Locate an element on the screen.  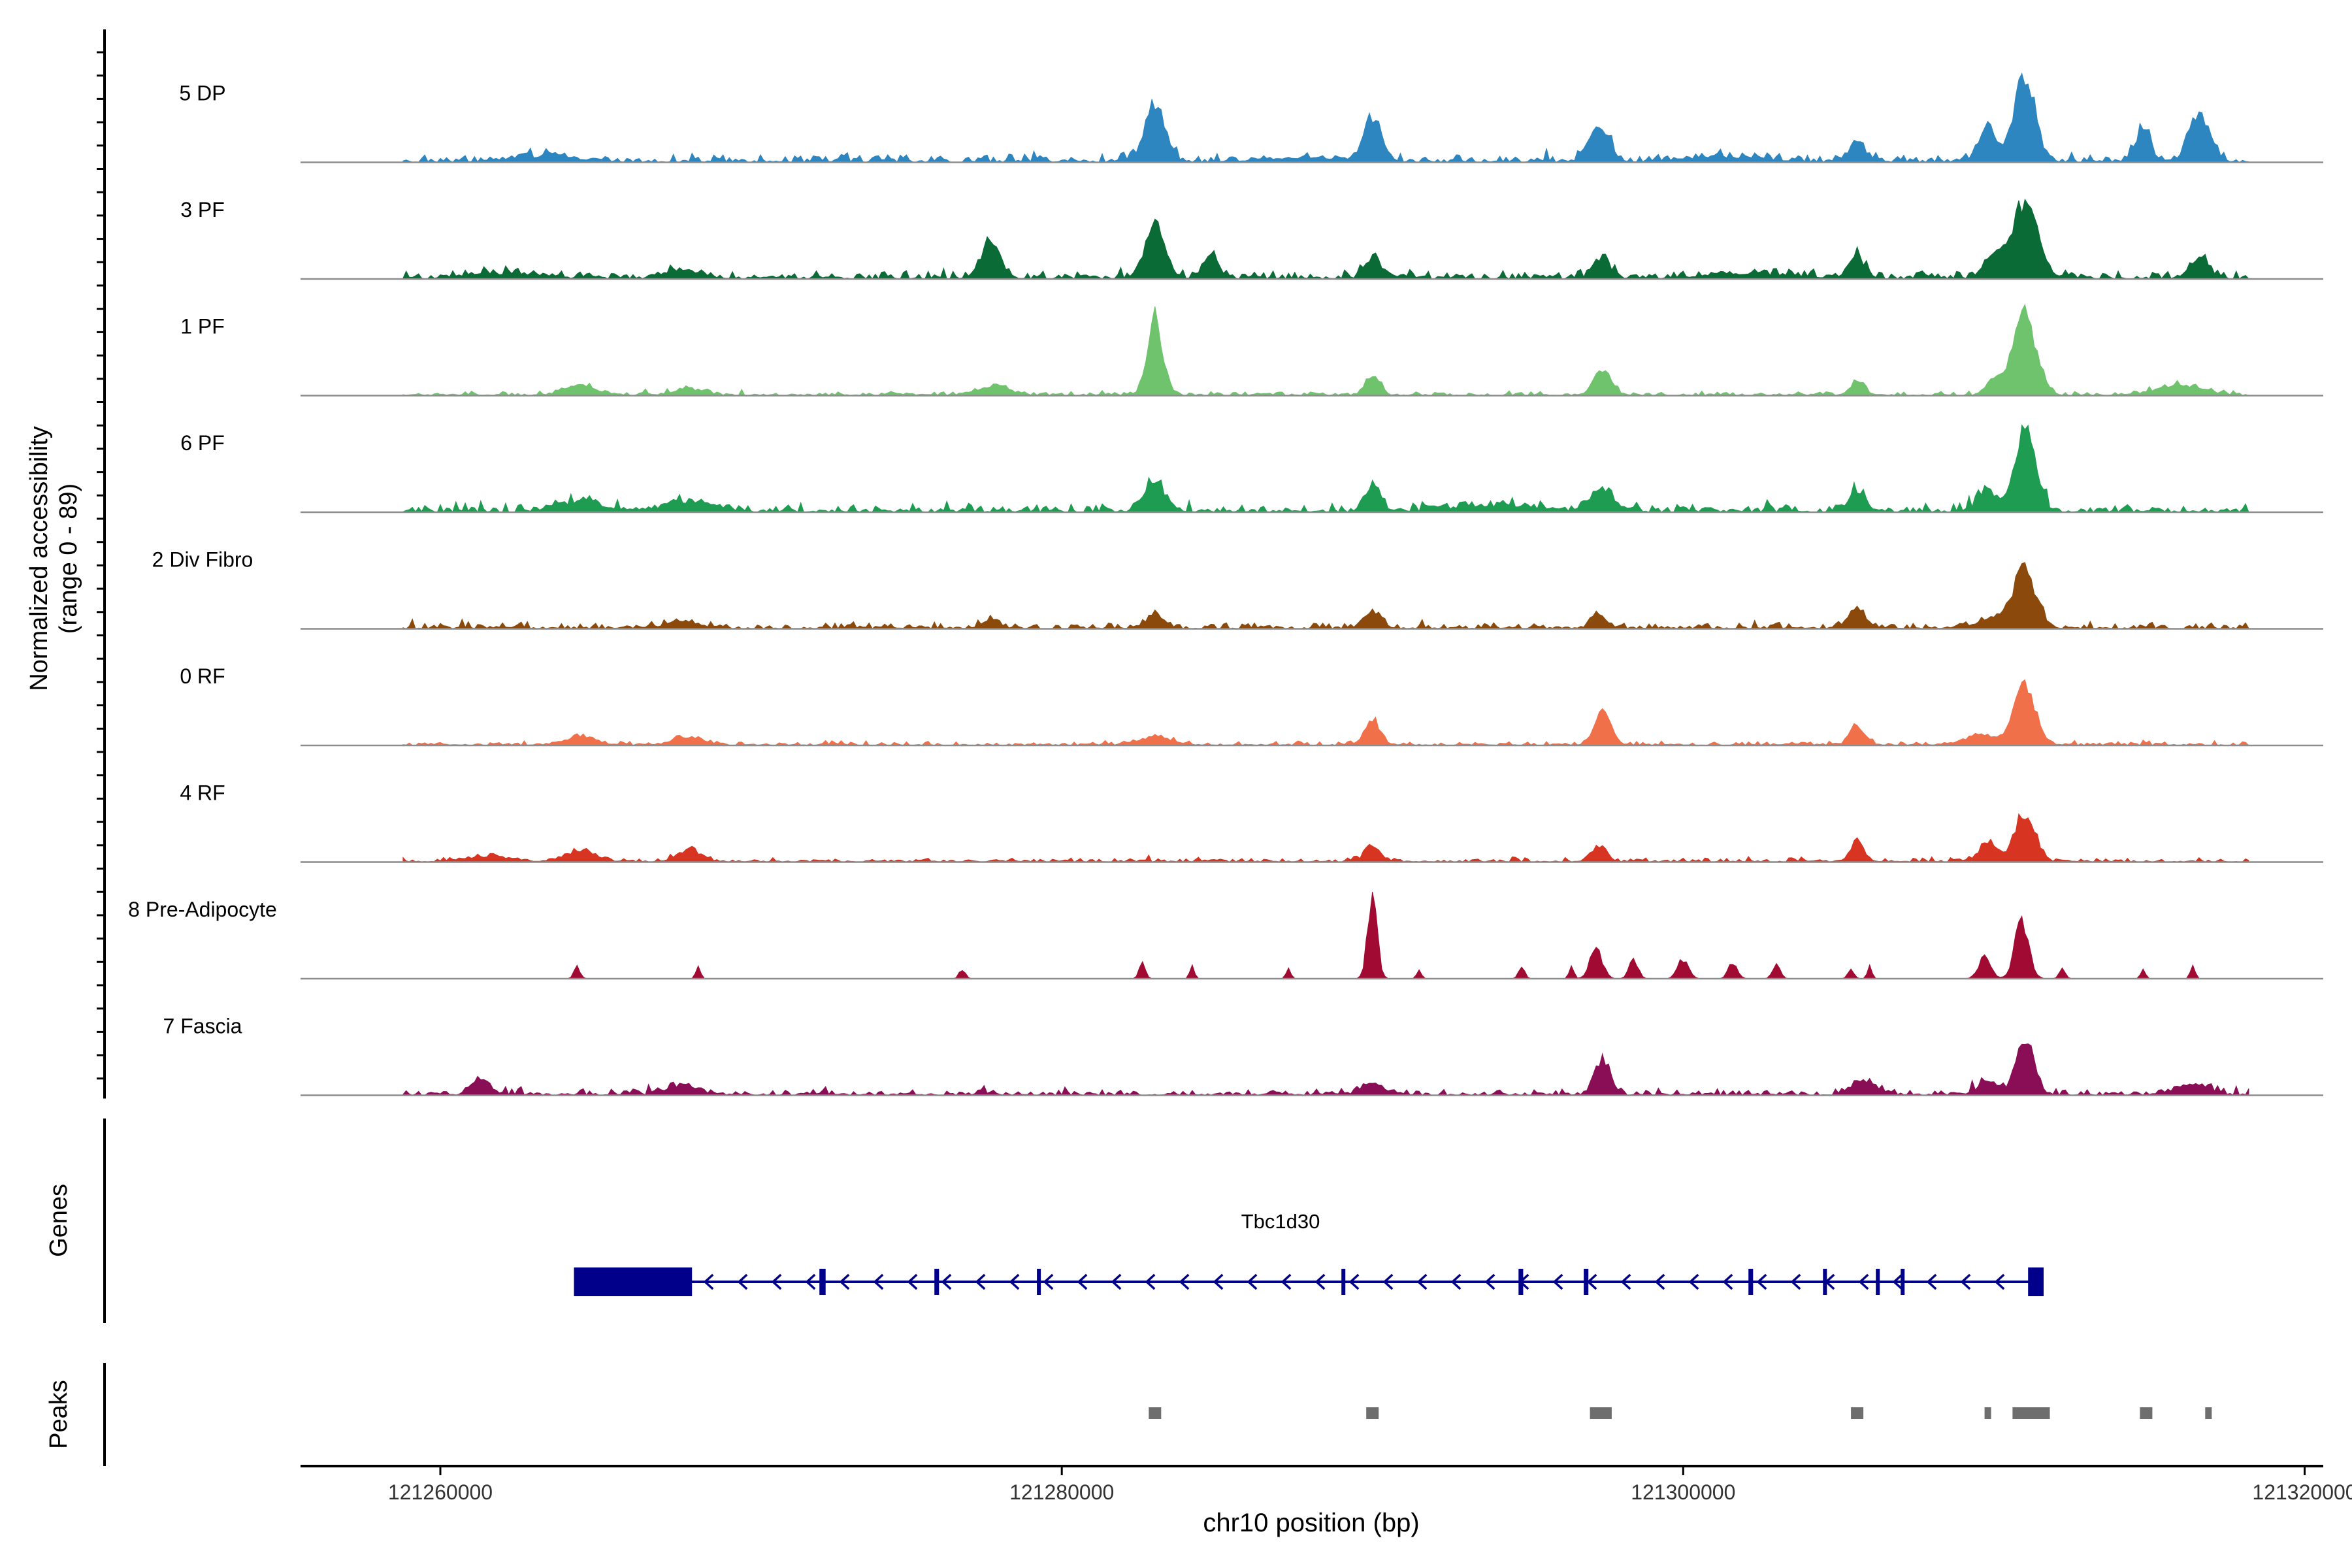
track-8-pre-adipocyte: 8 Pre-Adipocyte is located at coordinates (1225, 936).